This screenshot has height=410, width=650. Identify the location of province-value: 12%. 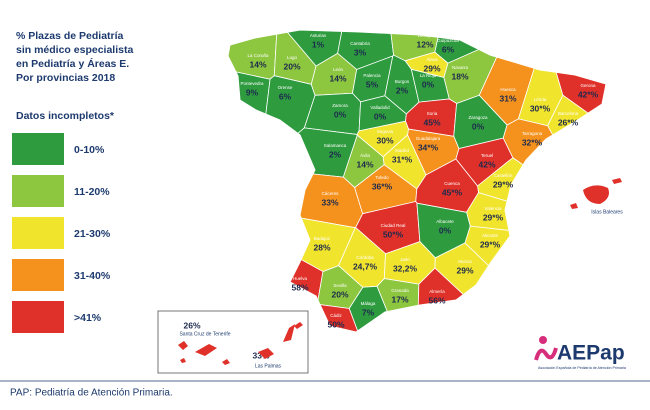
(424, 44).